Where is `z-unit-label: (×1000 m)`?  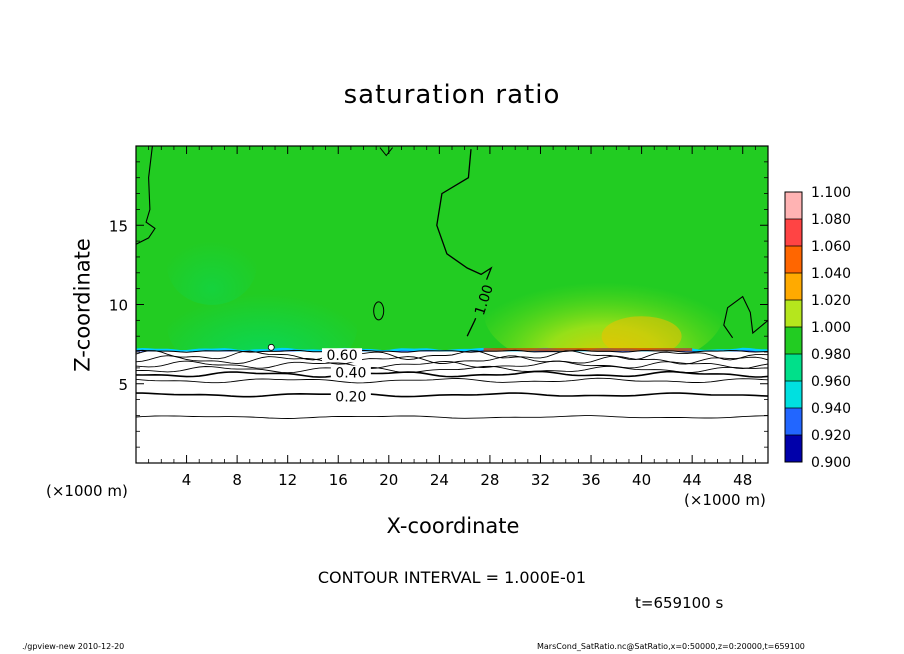
z-unit-label: (×1000 m) is located at coordinates (87, 491).